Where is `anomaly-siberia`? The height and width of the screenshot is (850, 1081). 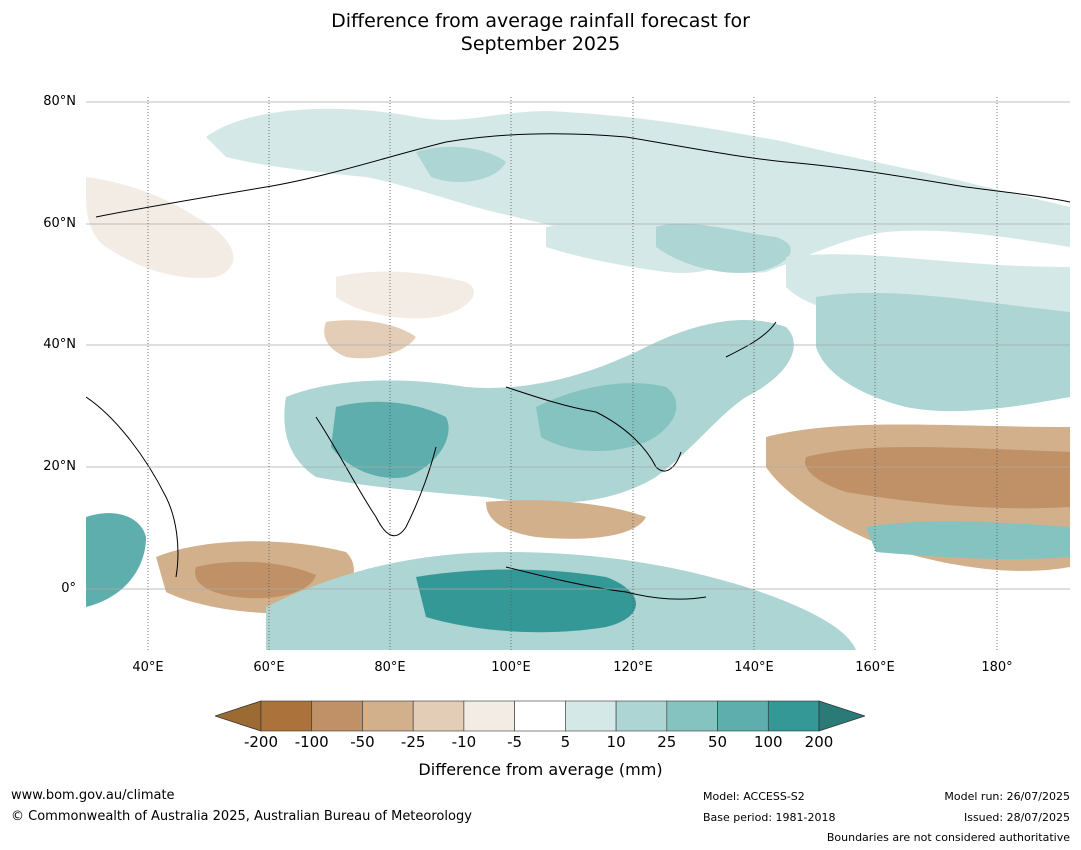
anomaly-siberia is located at coordinates (723, 248).